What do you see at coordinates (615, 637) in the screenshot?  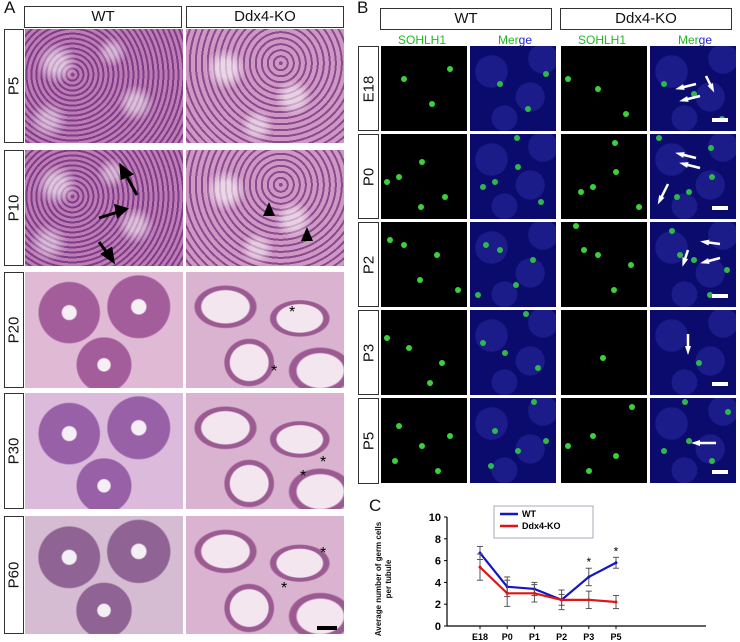 I see `x-tick-label: P5` at bounding box center [615, 637].